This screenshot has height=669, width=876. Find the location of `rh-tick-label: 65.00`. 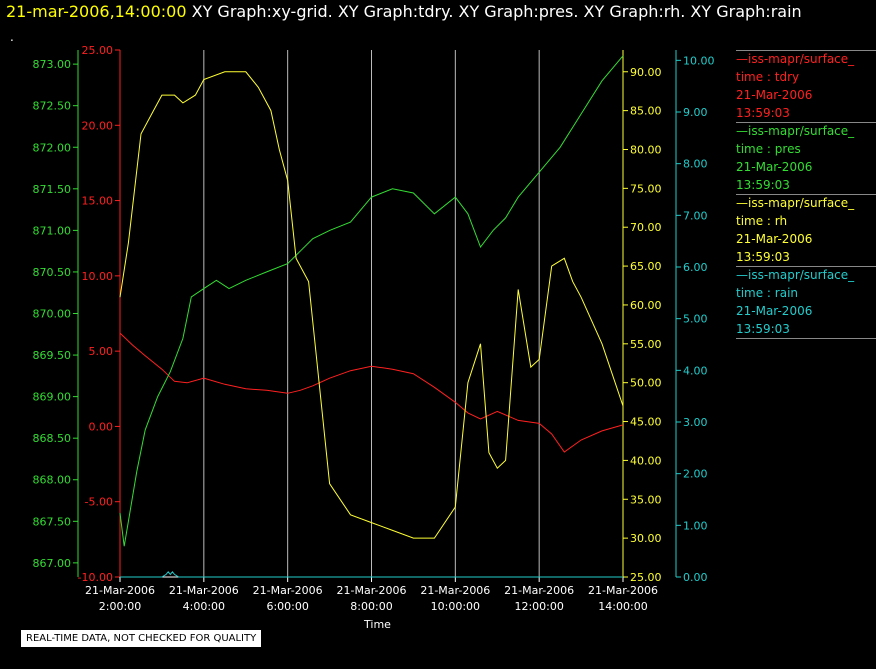

rh-tick-label: 65.00 is located at coordinates (646, 266).